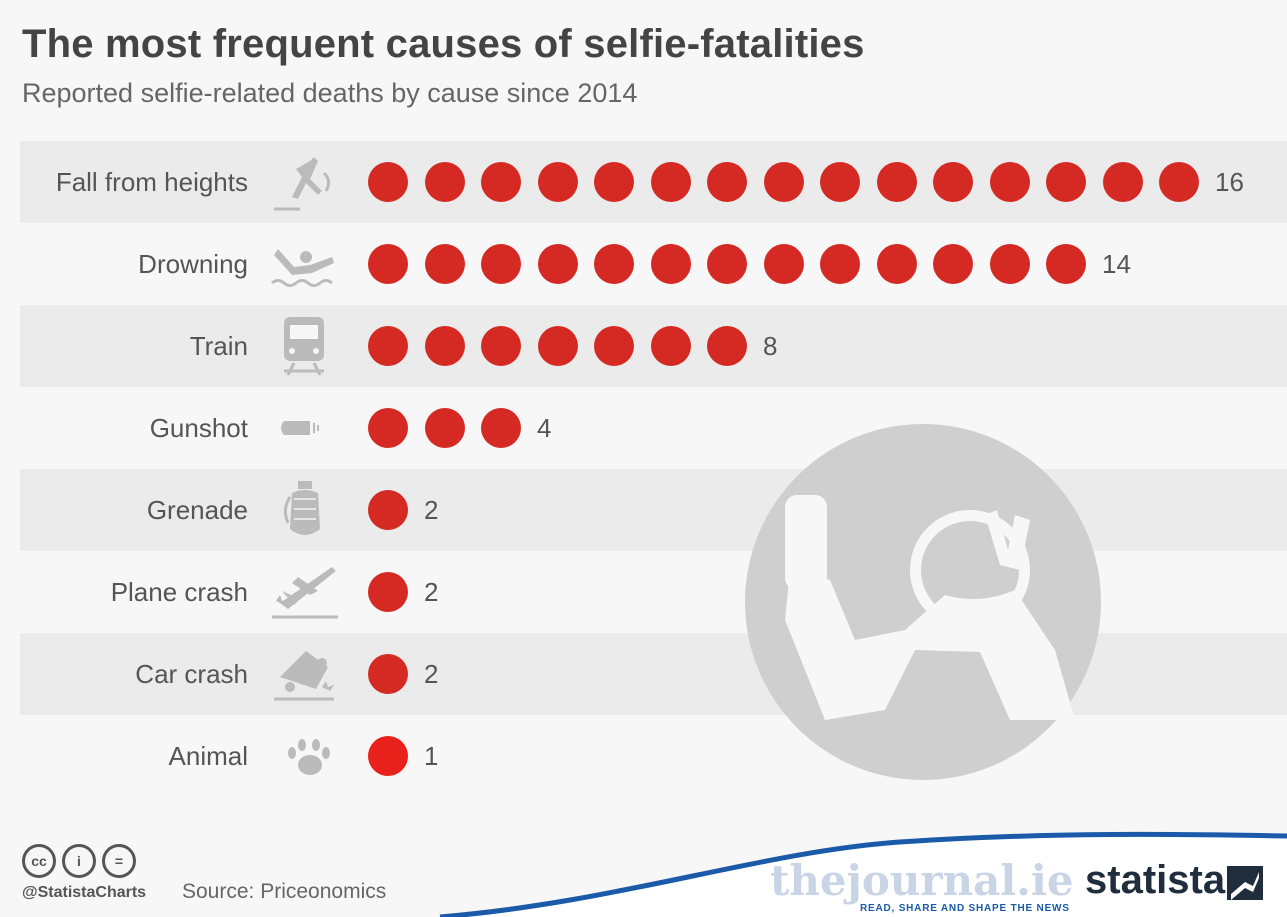  What do you see at coordinates (197, 510) in the screenshot?
I see `category-label: Grenade` at bounding box center [197, 510].